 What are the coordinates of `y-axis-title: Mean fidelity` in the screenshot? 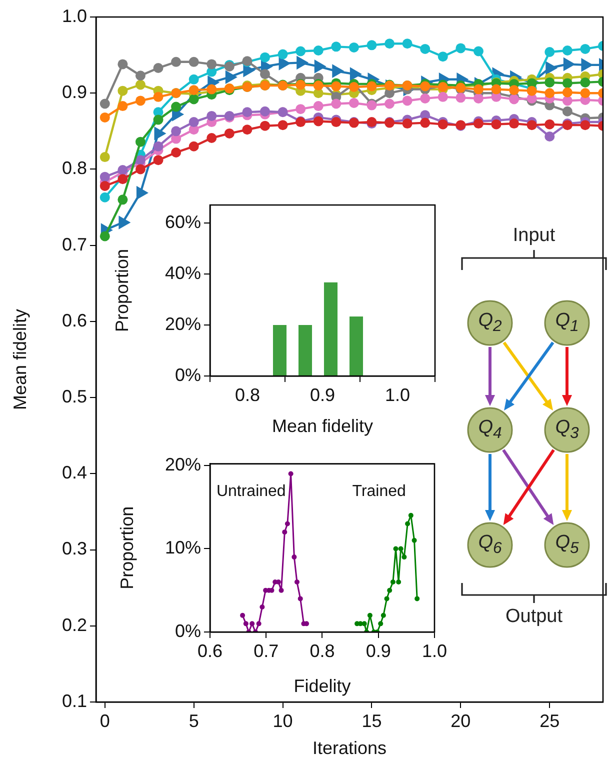 It's located at (20, 359).